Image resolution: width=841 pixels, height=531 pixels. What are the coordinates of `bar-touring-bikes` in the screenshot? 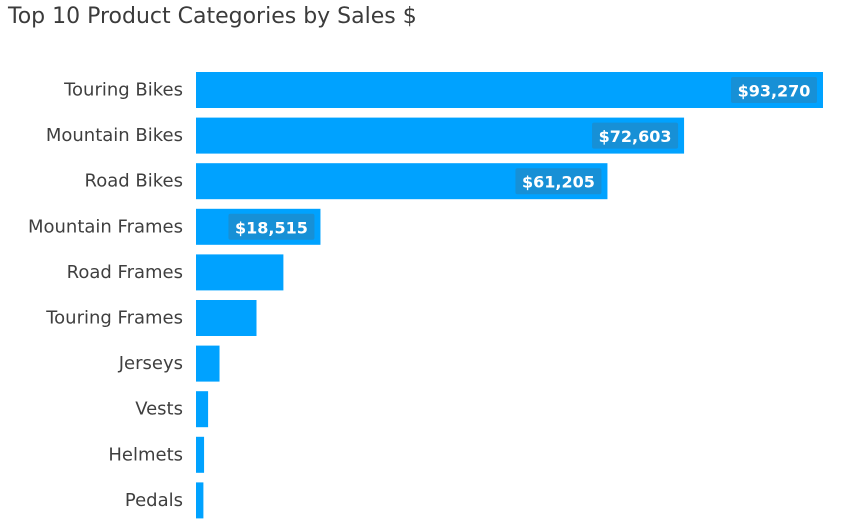 It's located at (509, 90).